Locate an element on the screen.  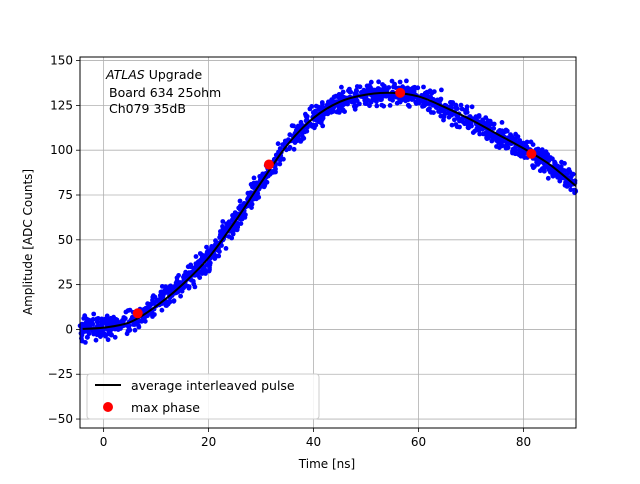
x-tick-label: 40 is located at coordinates (313, 442).